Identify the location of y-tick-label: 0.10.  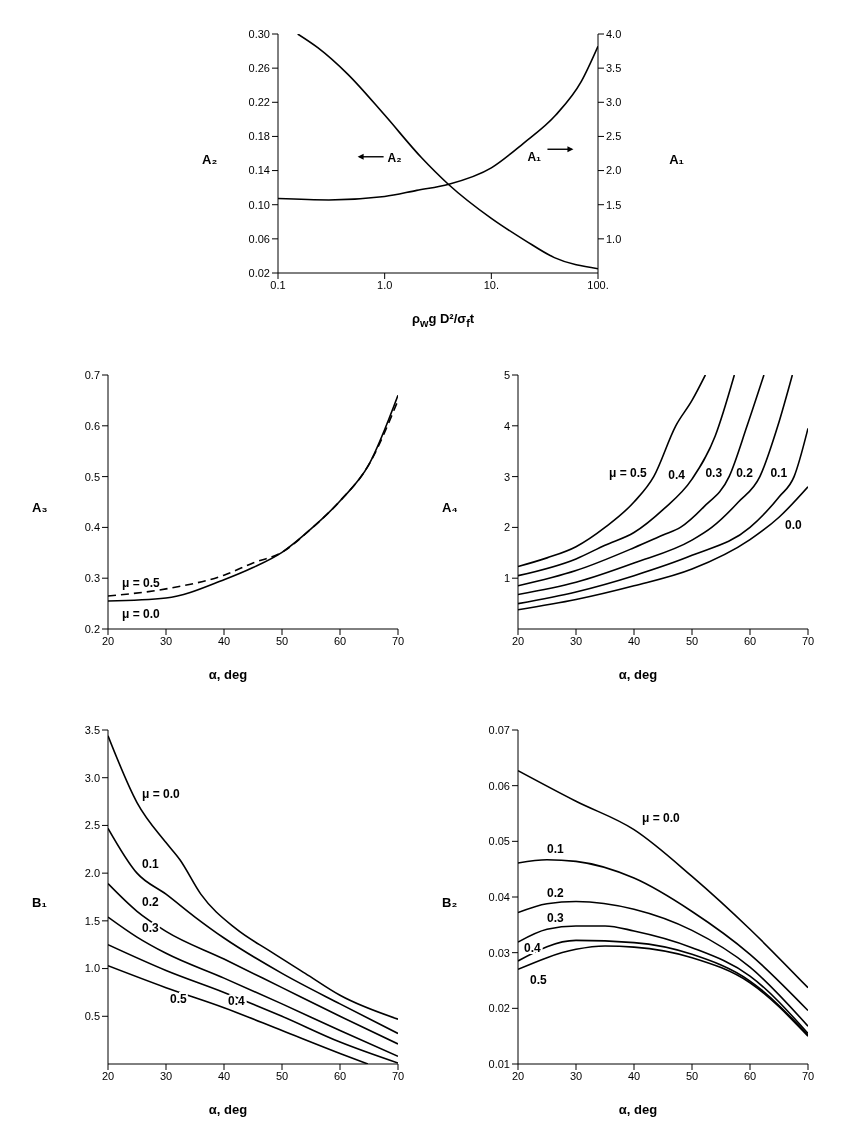
(259, 204).